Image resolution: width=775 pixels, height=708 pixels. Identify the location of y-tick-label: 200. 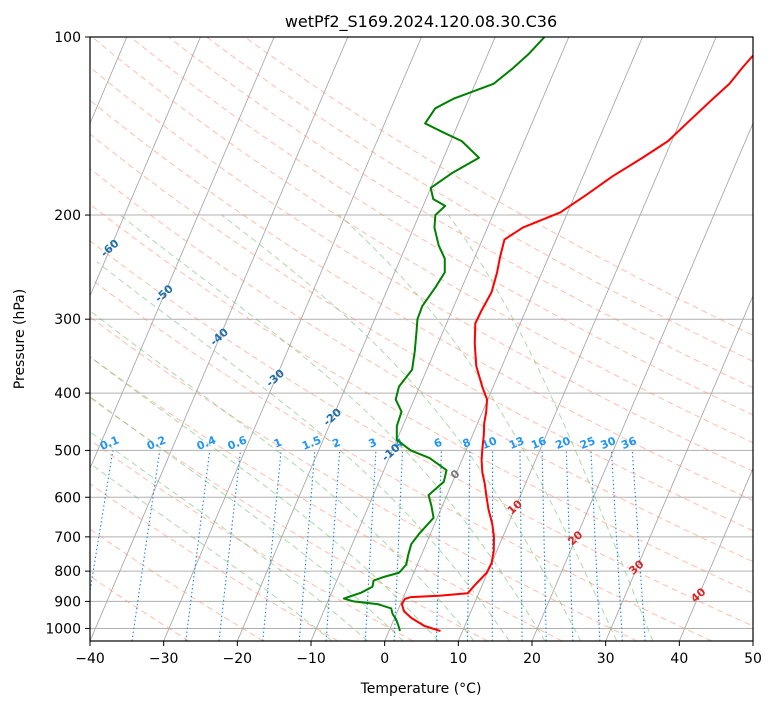
(67, 216).